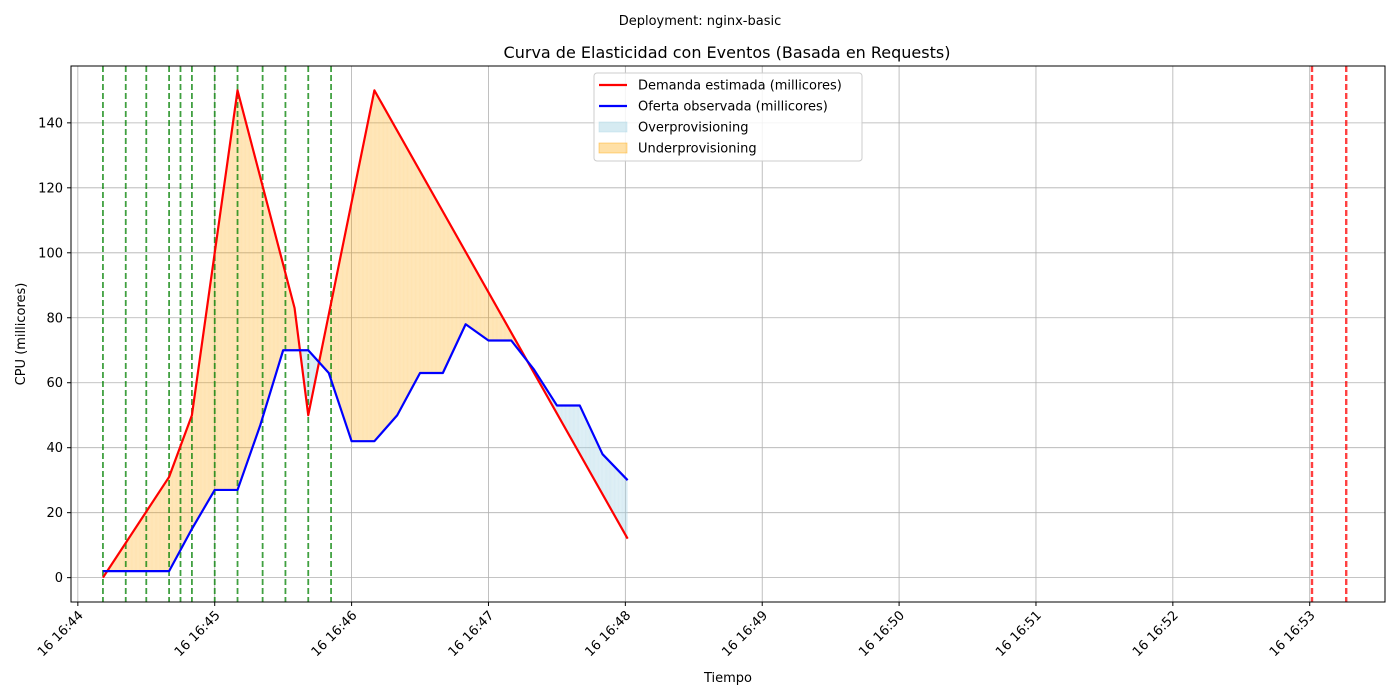  What do you see at coordinates (1293, 634) in the screenshot?
I see `x-tick-label: 16 16:53` at bounding box center [1293, 634].